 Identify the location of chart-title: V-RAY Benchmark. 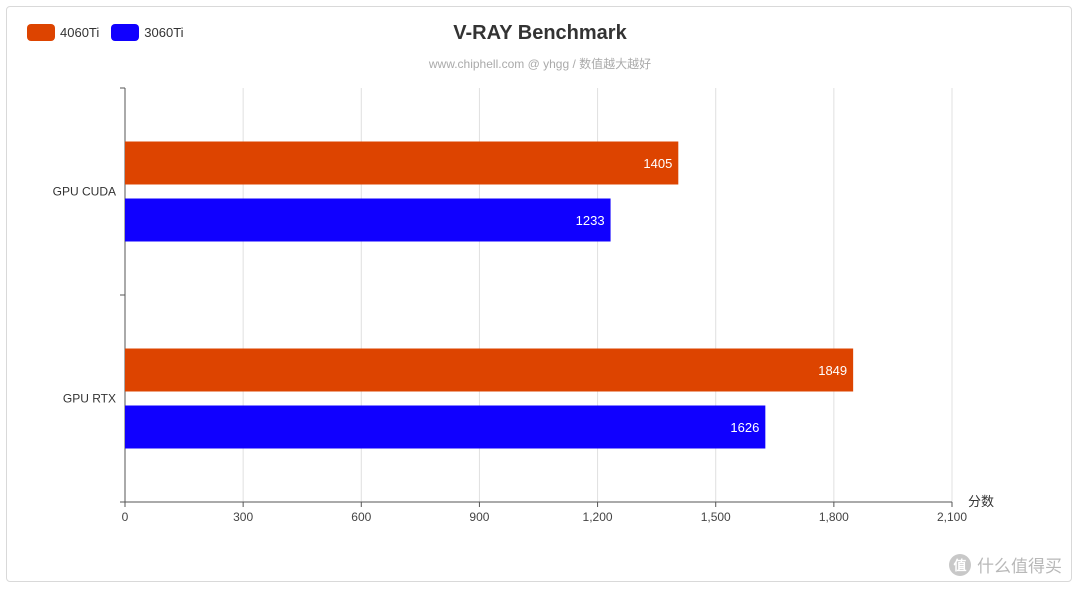
(540, 33).